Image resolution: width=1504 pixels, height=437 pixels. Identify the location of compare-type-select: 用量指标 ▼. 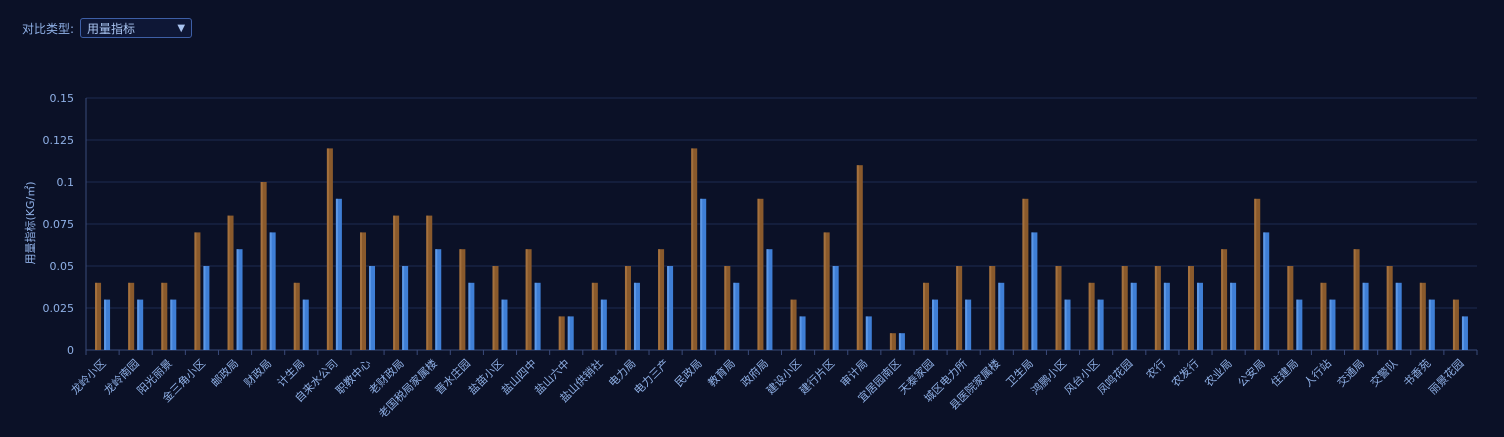
(136, 28).